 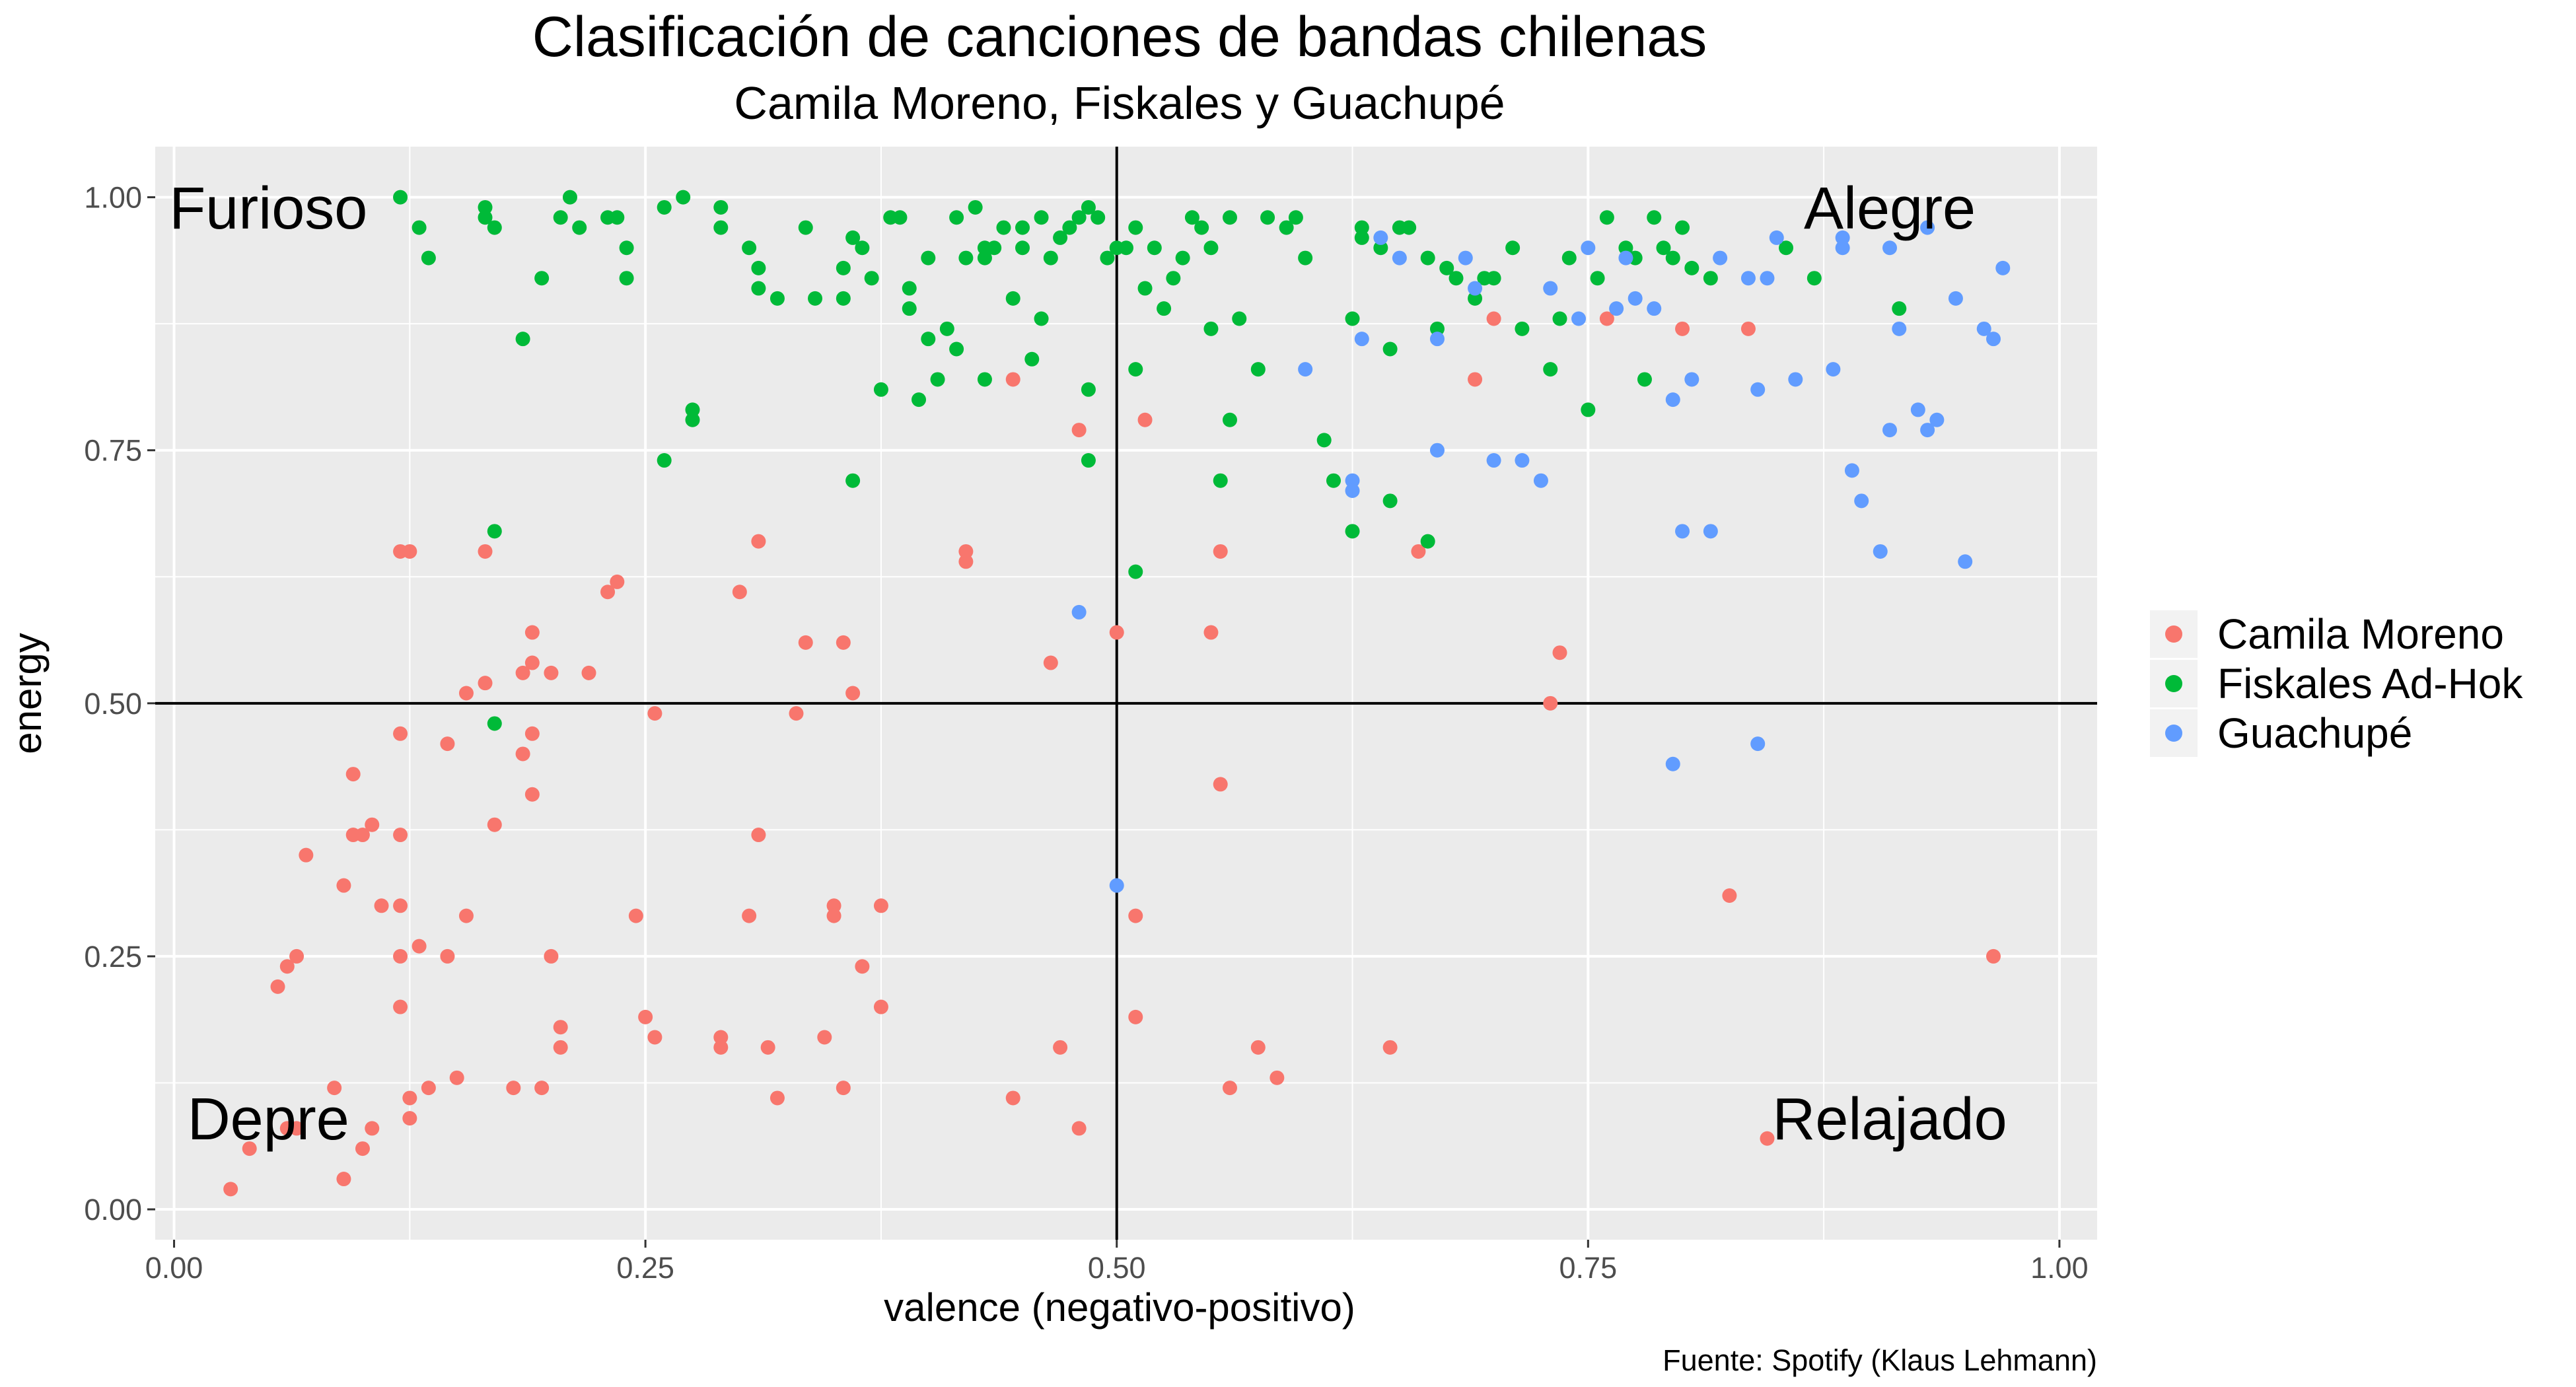 I want to click on y-tick-label: 0.75, so click(x=113, y=451).